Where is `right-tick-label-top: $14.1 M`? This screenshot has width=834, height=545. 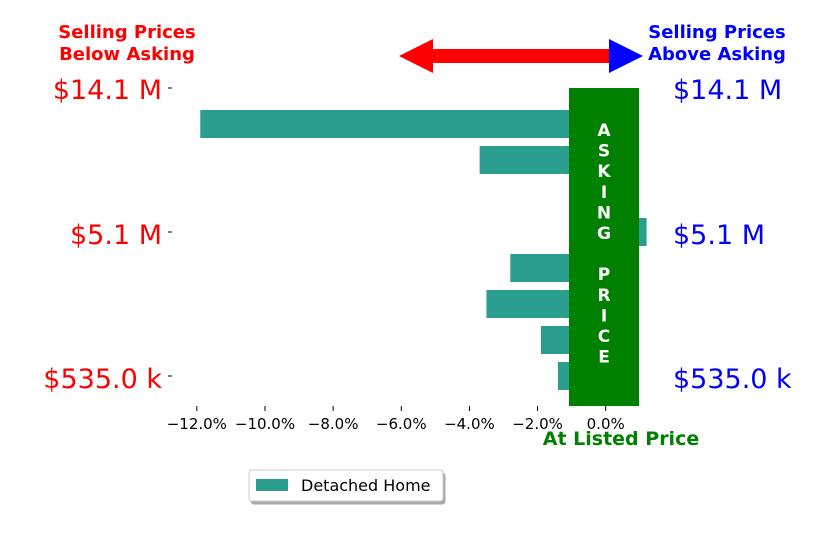
right-tick-label-top: $14.1 M is located at coordinates (727, 90).